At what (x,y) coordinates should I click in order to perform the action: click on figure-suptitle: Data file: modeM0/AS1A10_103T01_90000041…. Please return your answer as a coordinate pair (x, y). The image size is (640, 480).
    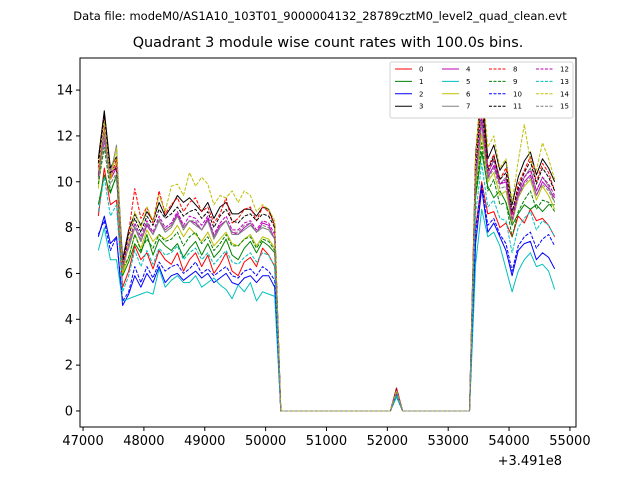
    Looking at the image, I should click on (320, 16).